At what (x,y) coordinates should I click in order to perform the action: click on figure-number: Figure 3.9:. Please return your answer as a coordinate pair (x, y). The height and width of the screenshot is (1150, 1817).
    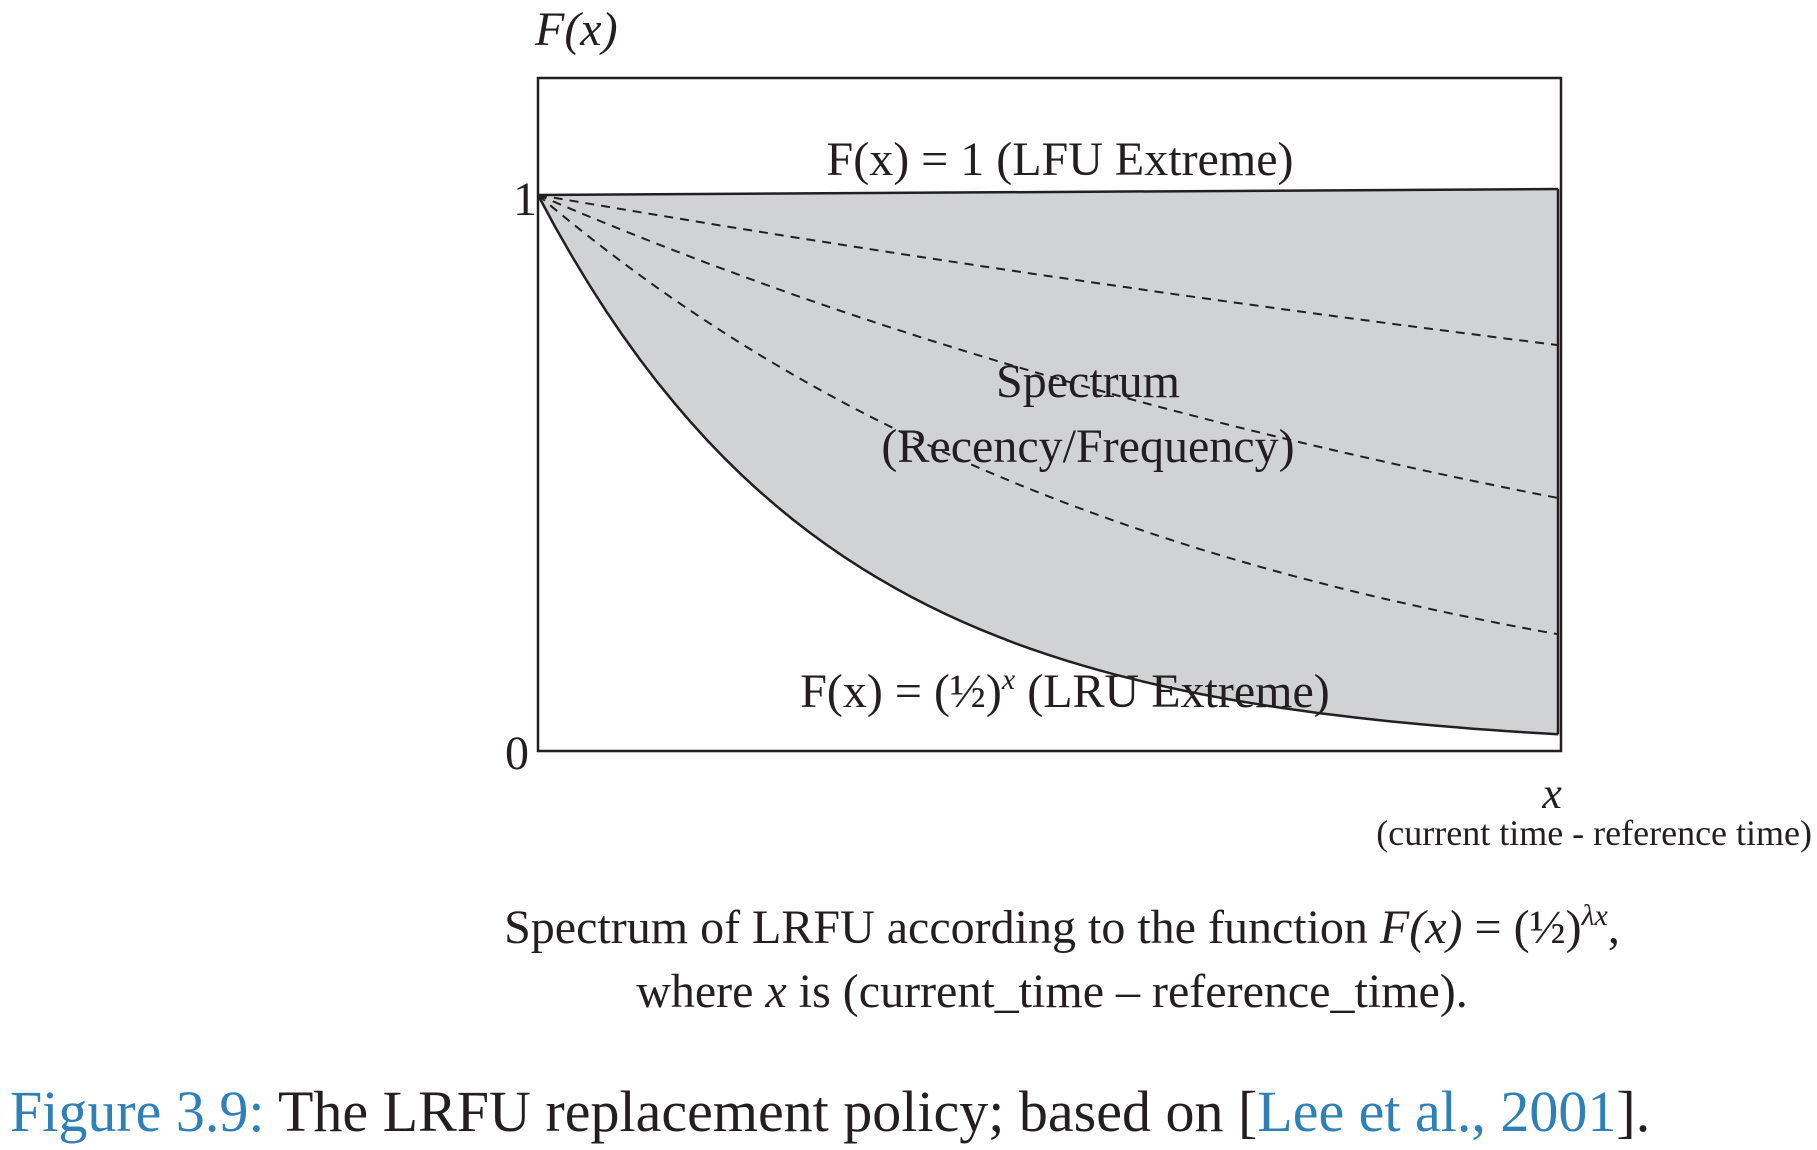
    Looking at the image, I should click on (137, 1111).